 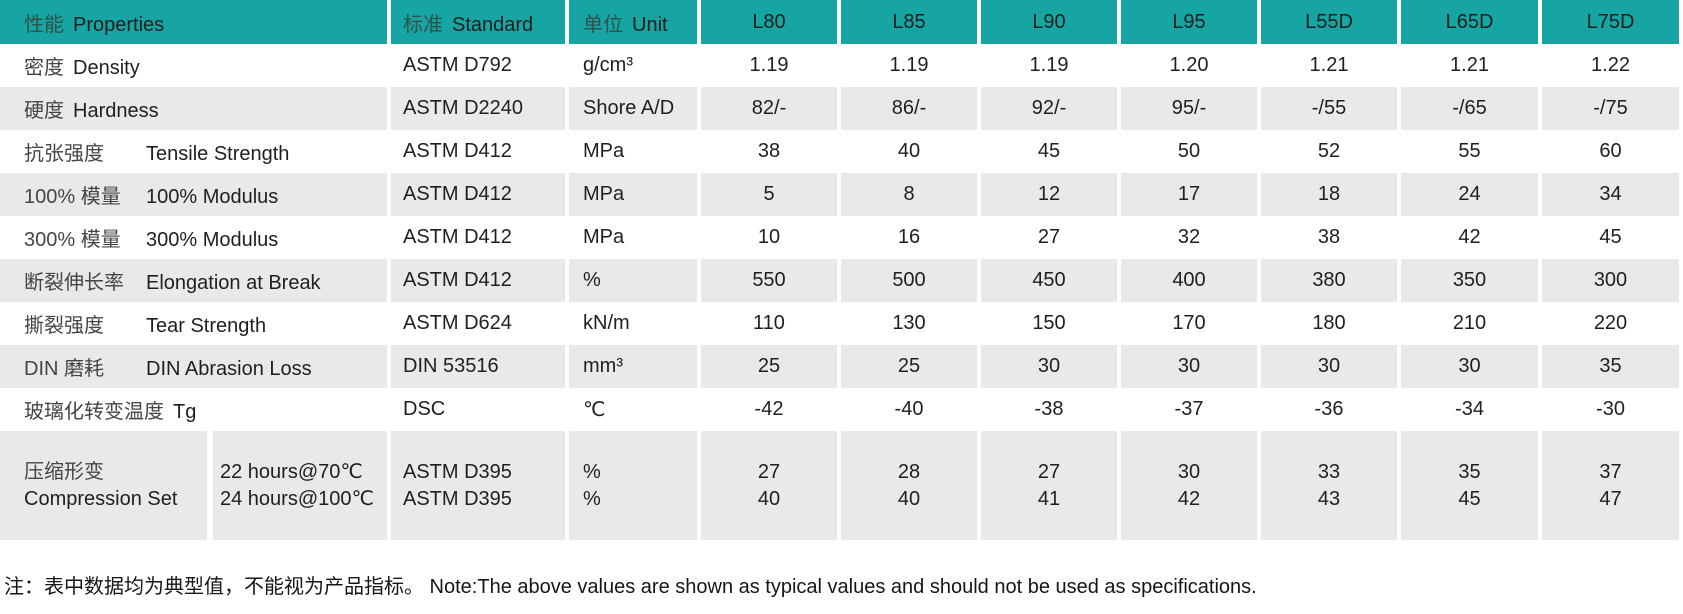 What do you see at coordinates (1469, 151) in the screenshot?
I see `value-cell: 55` at bounding box center [1469, 151].